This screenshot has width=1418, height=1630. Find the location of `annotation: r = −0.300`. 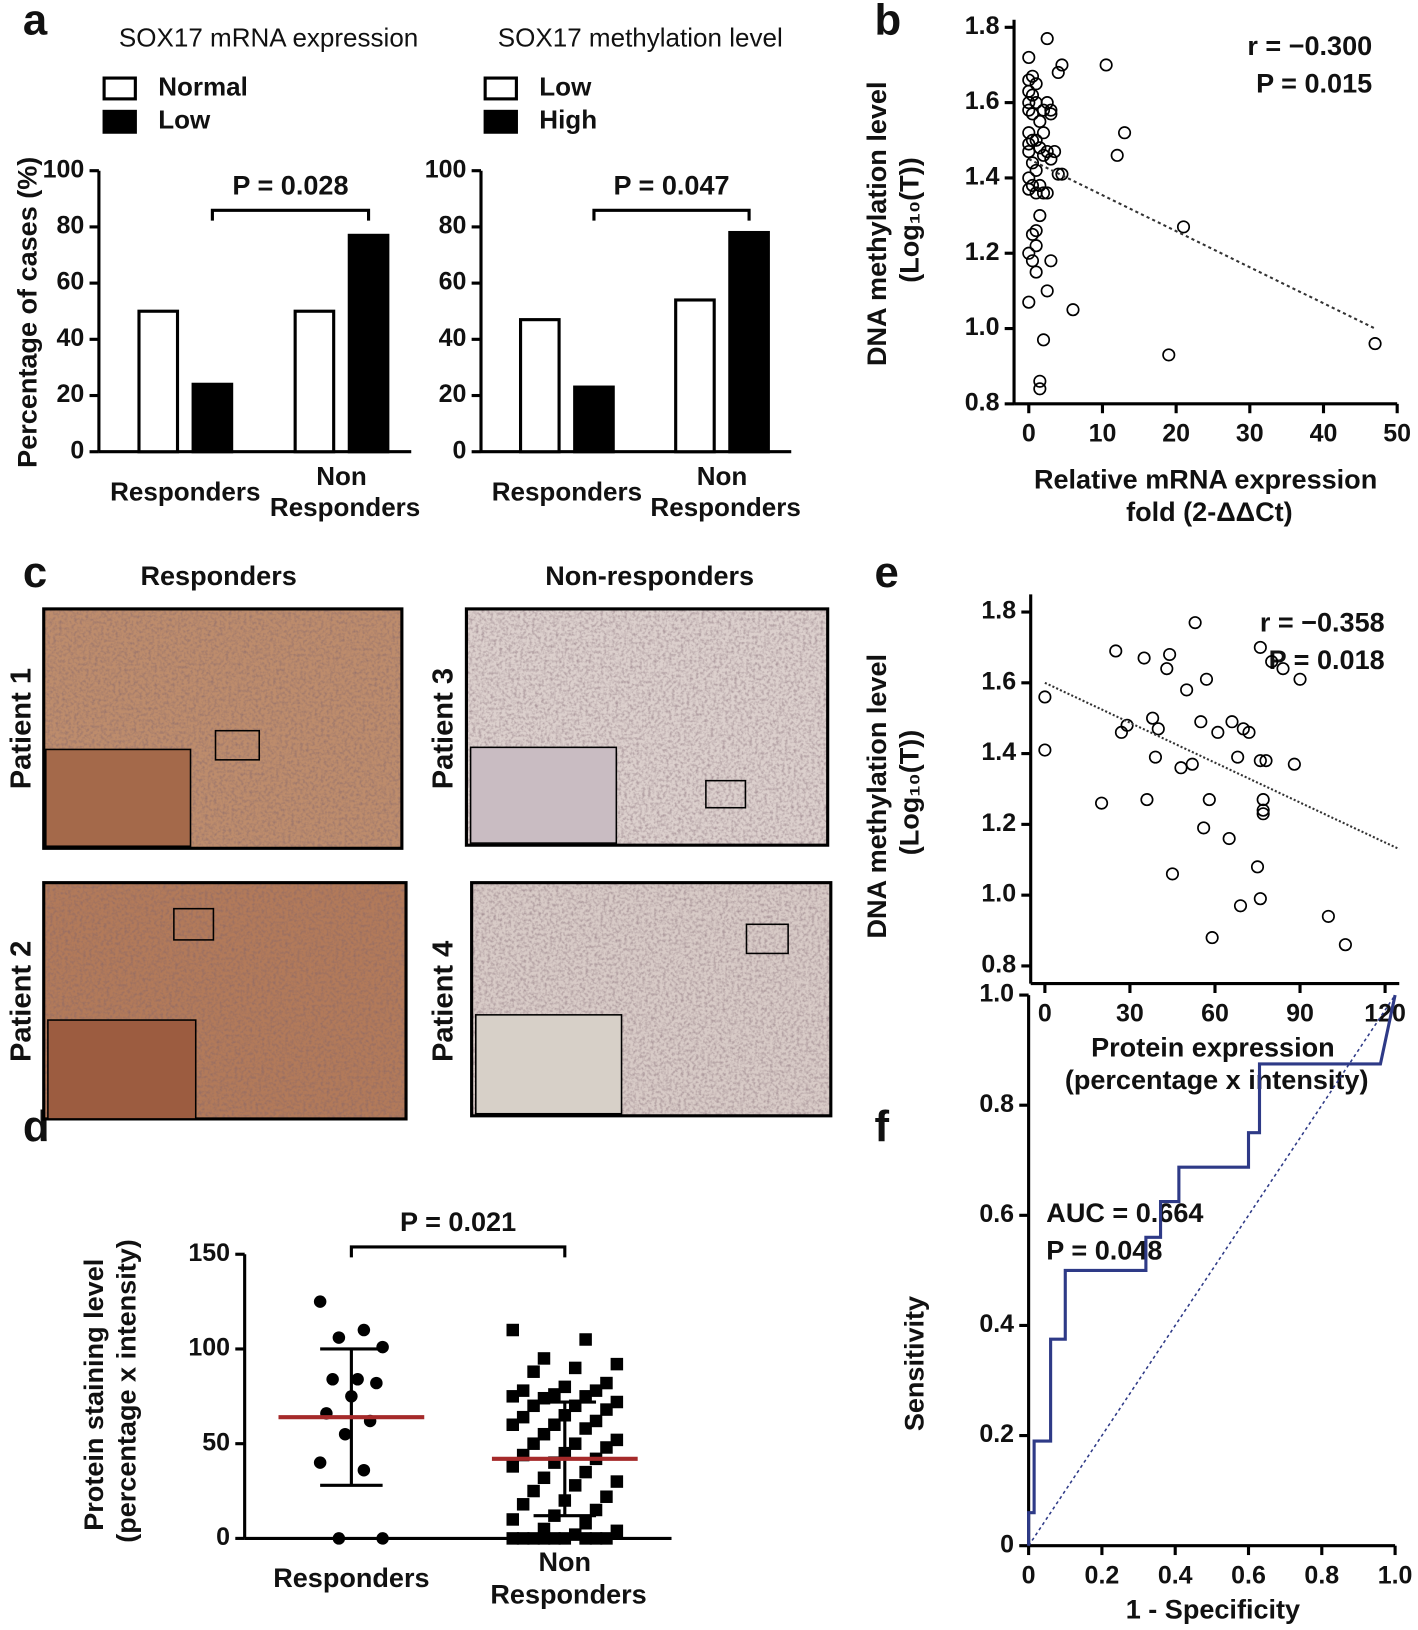

annotation: r = −0.300 is located at coordinates (1309, 46).